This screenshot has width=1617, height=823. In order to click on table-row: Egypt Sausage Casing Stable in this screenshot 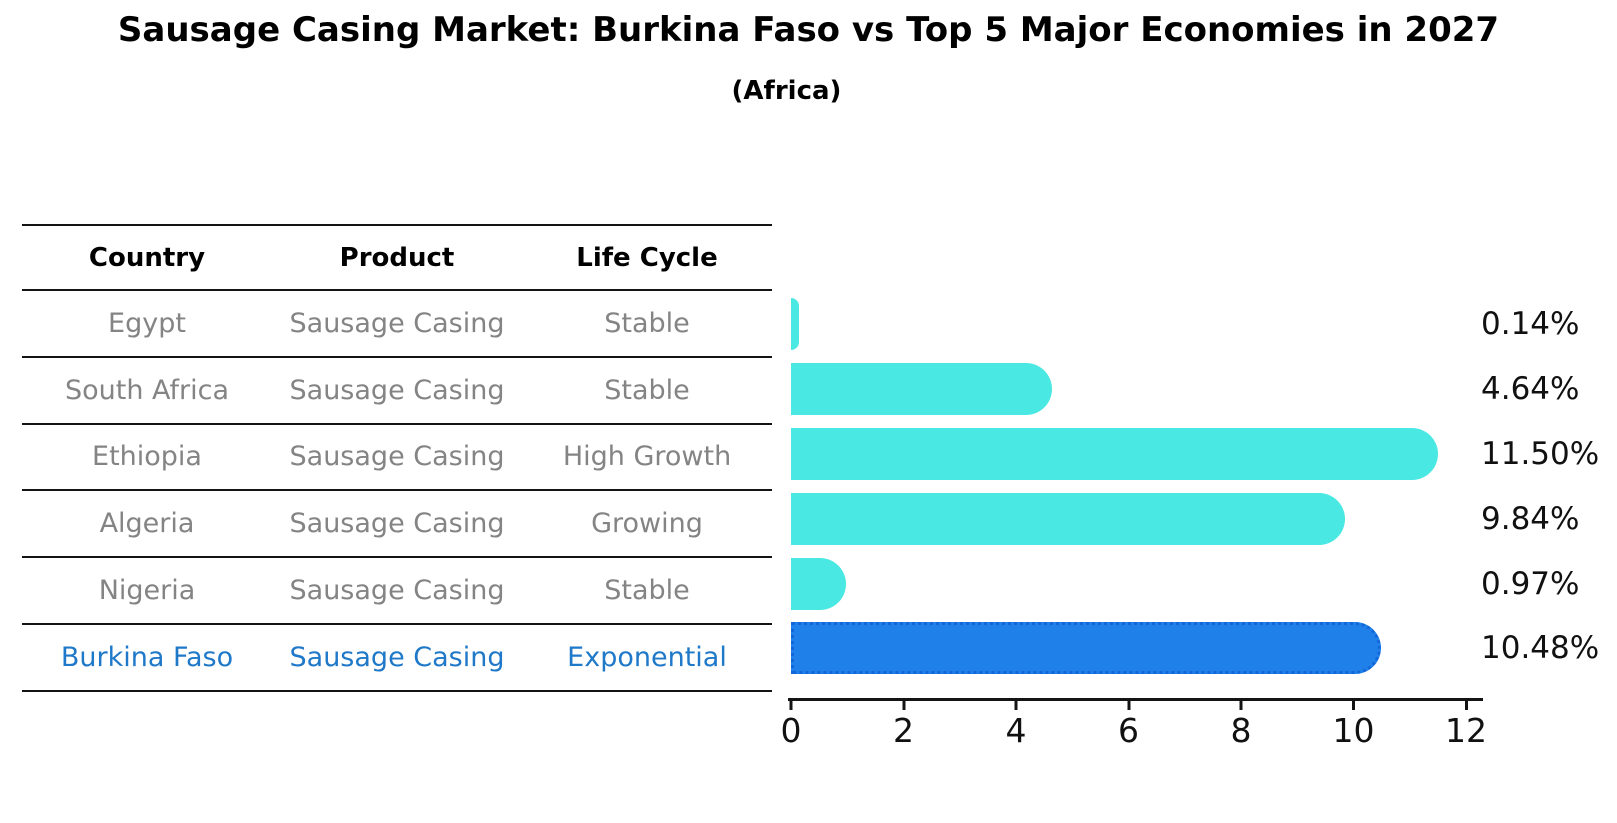, I will do `click(397, 324)`.